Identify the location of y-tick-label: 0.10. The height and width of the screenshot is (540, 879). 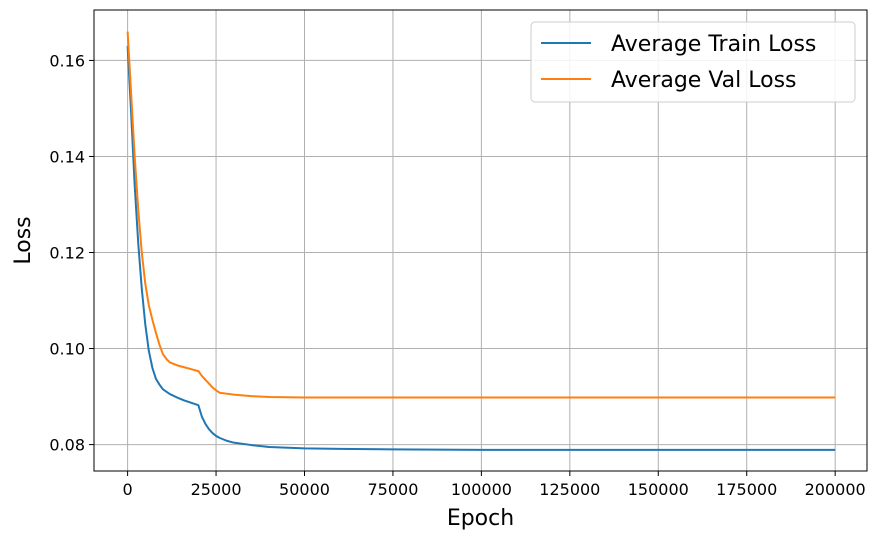
(67, 349).